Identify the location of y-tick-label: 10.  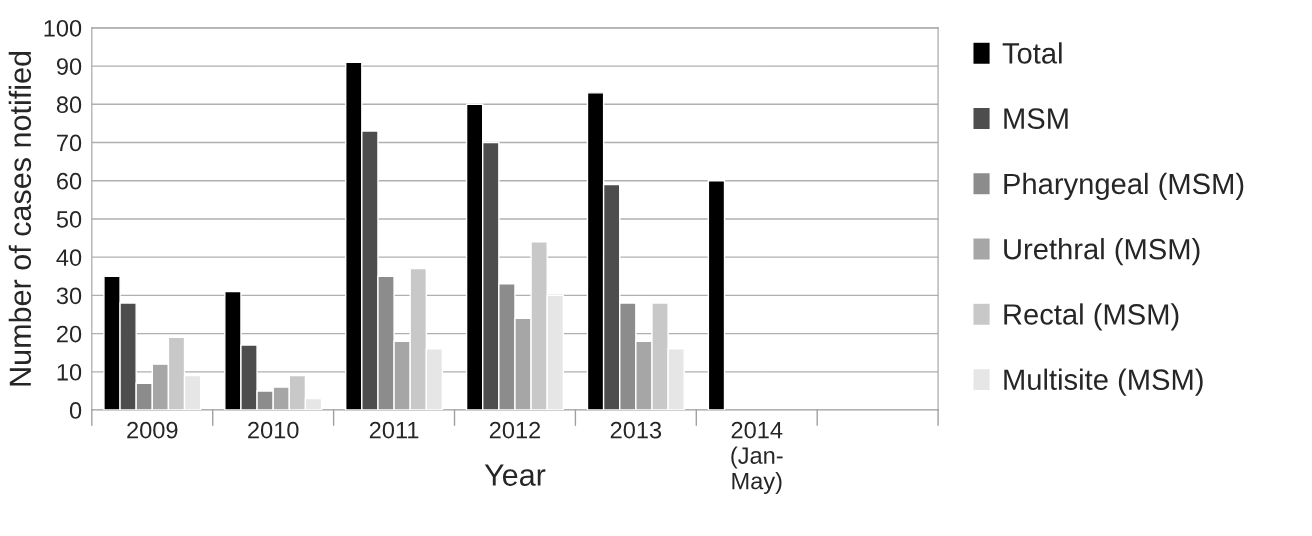
(69, 372).